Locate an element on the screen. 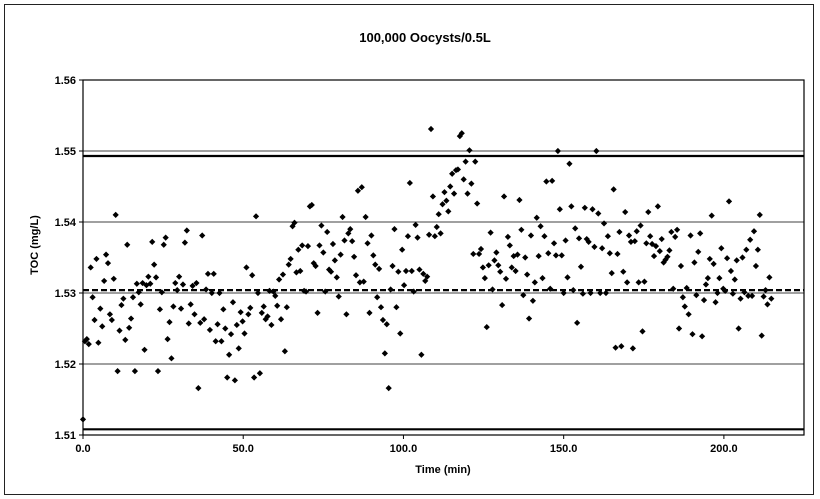 Image resolution: width=820 pixels, height=499 pixels. y-tick-label: 1.53 is located at coordinates (65, 294).